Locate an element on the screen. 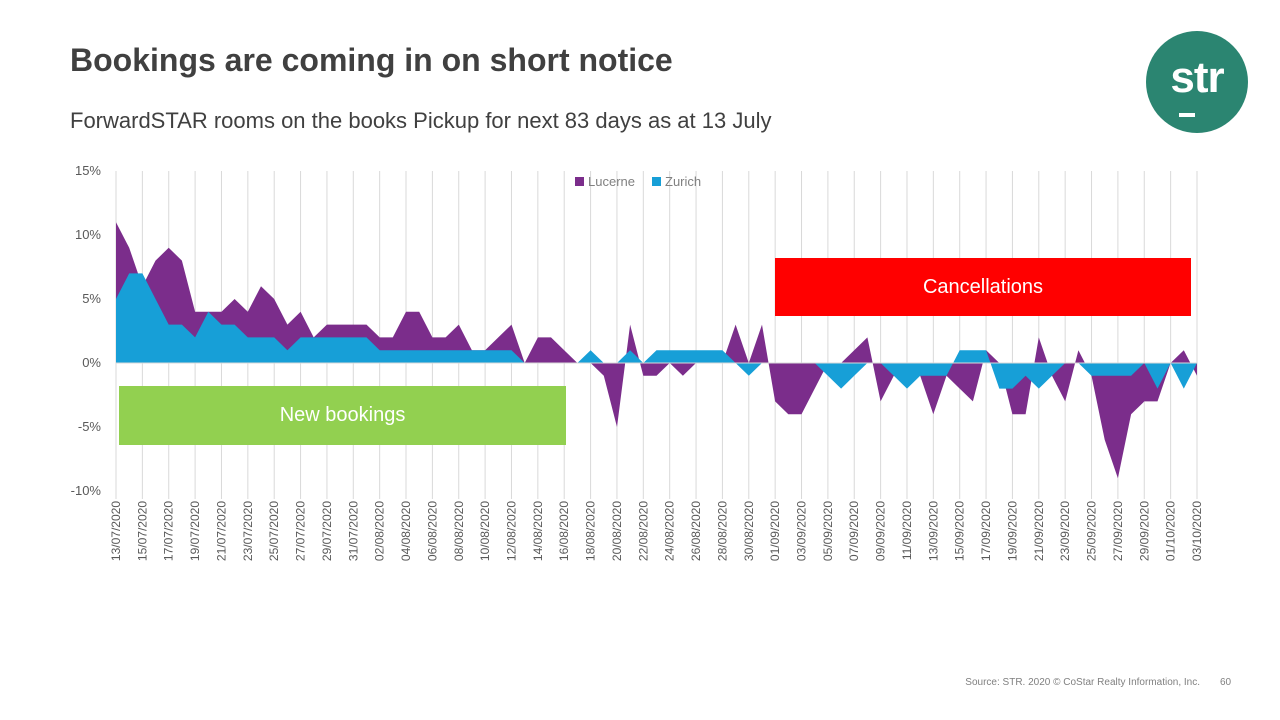  x-tick-label: 03/10/2020 is located at coordinates (1197, 531).